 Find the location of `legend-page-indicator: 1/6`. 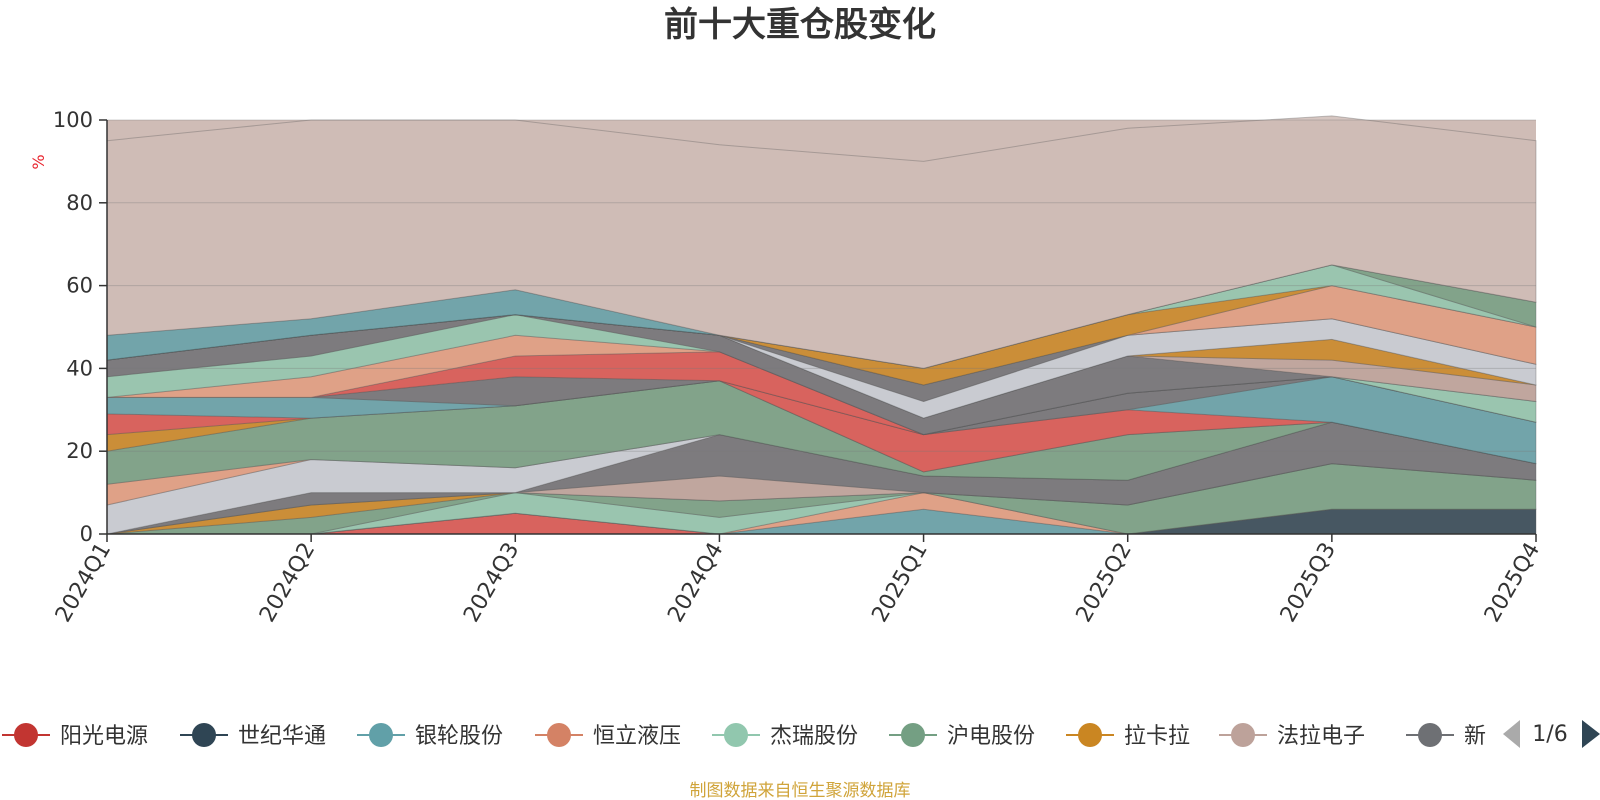

legend-page-indicator: 1/6 is located at coordinates (1549, 734).